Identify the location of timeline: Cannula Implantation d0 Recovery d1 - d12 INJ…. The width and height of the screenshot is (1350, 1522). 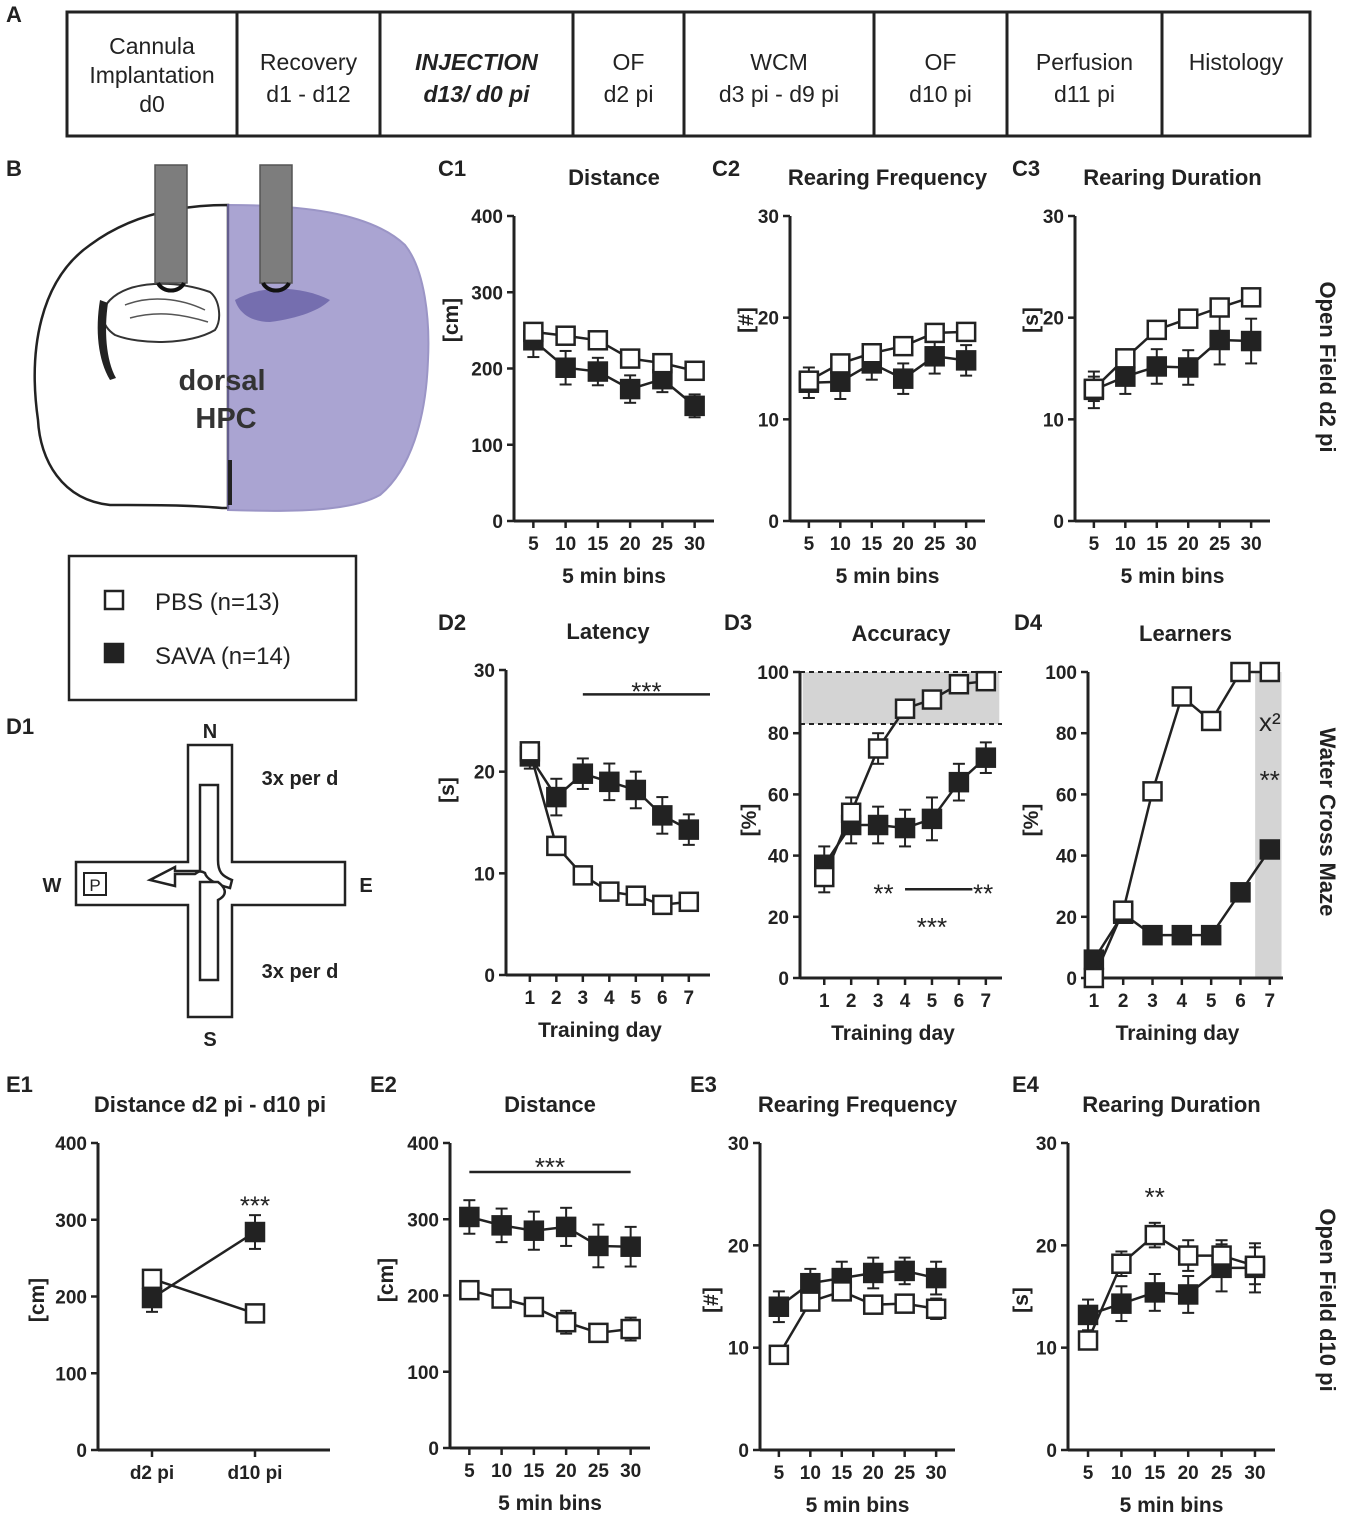
(688, 74).